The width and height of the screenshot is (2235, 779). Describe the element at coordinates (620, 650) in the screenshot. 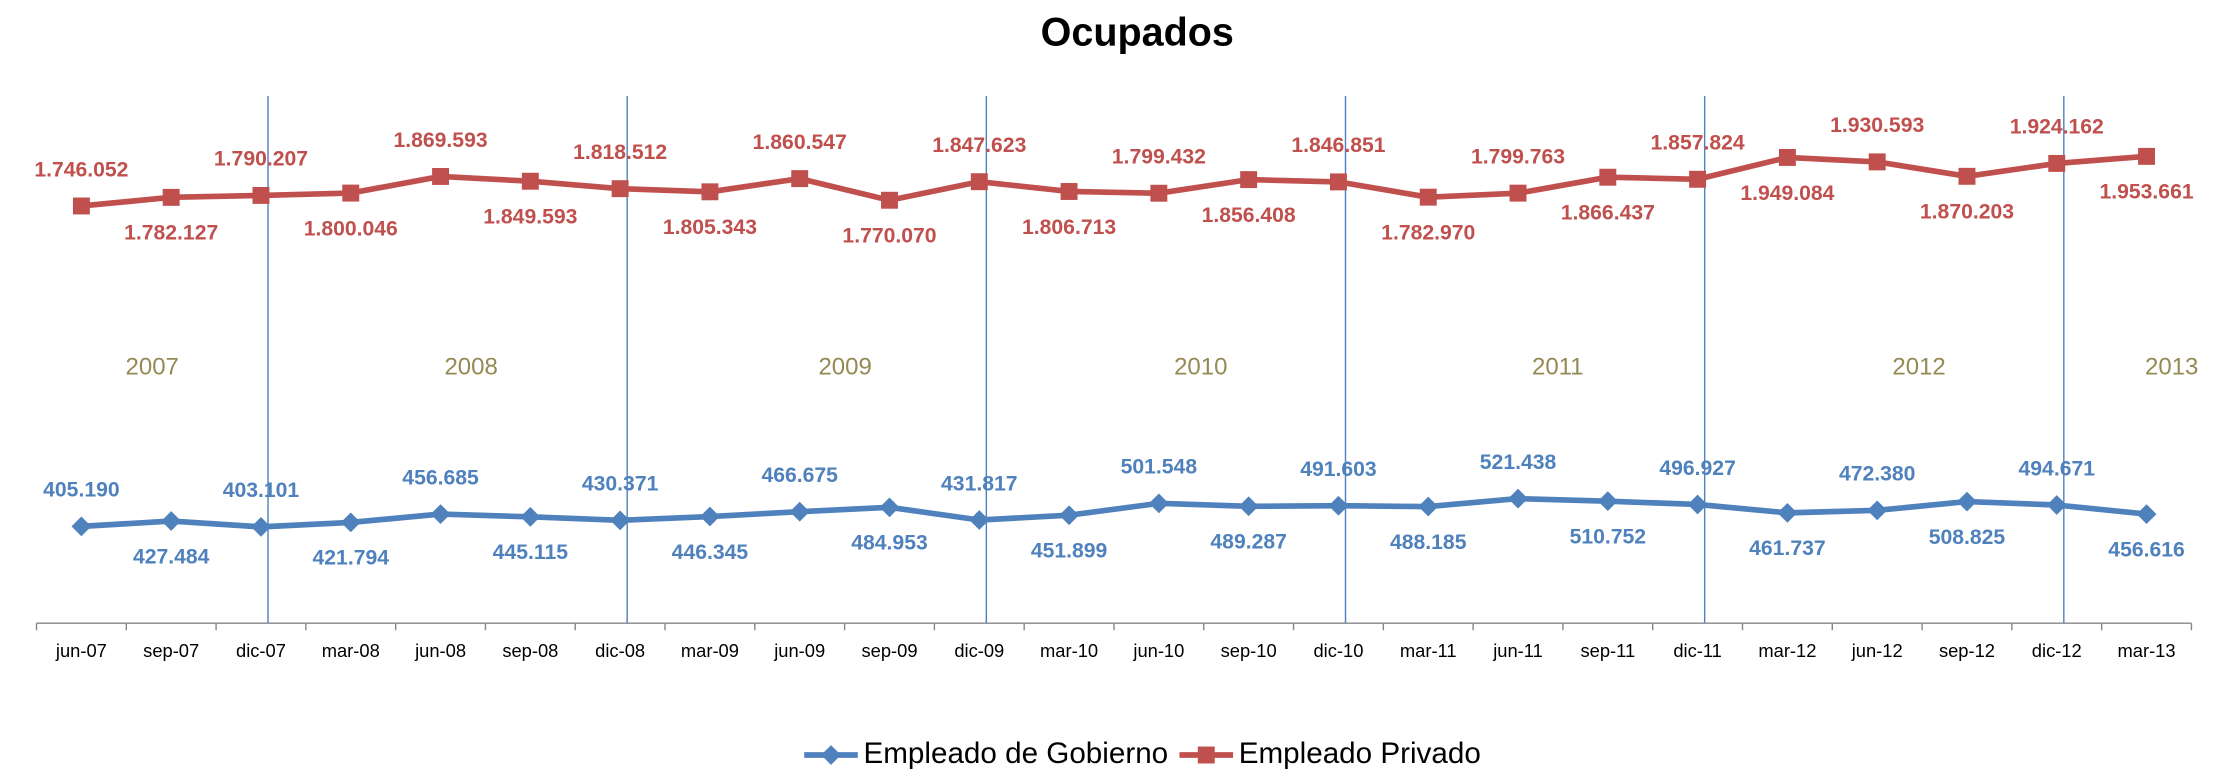

I see `x-tick-label: dic-08` at that location.